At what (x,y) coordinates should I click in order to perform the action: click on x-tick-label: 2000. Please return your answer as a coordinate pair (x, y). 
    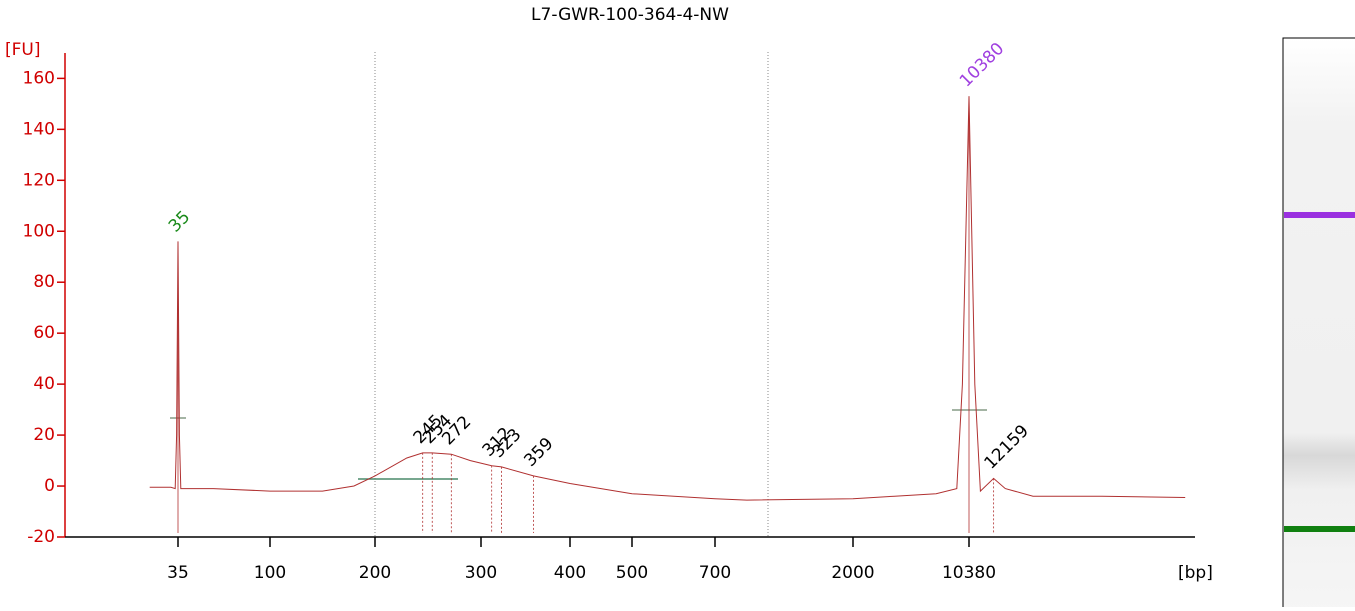
    Looking at the image, I should click on (852, 573).